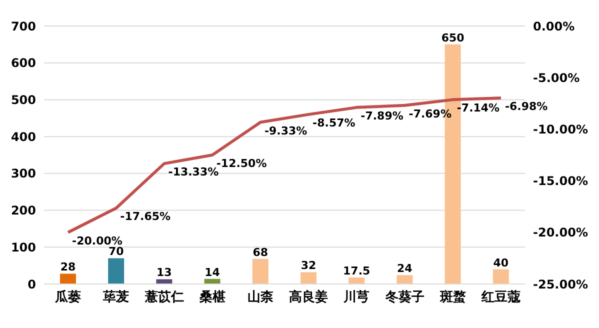  What do you see at coordinates (405, 269) in the screenshot?
I see `data-label: 24` at bounding box center [405, 269].